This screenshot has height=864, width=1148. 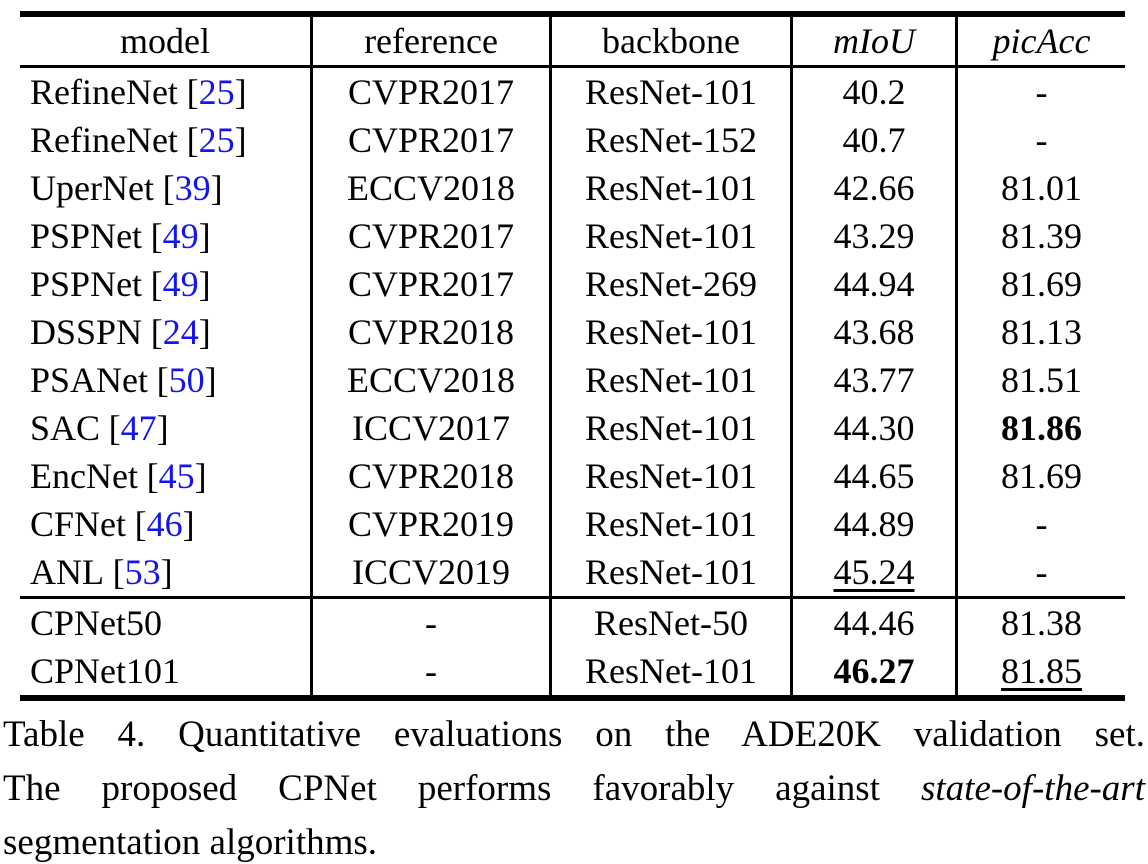 I want to click on miou-cell: 40.2, so click(x=872, y=92).